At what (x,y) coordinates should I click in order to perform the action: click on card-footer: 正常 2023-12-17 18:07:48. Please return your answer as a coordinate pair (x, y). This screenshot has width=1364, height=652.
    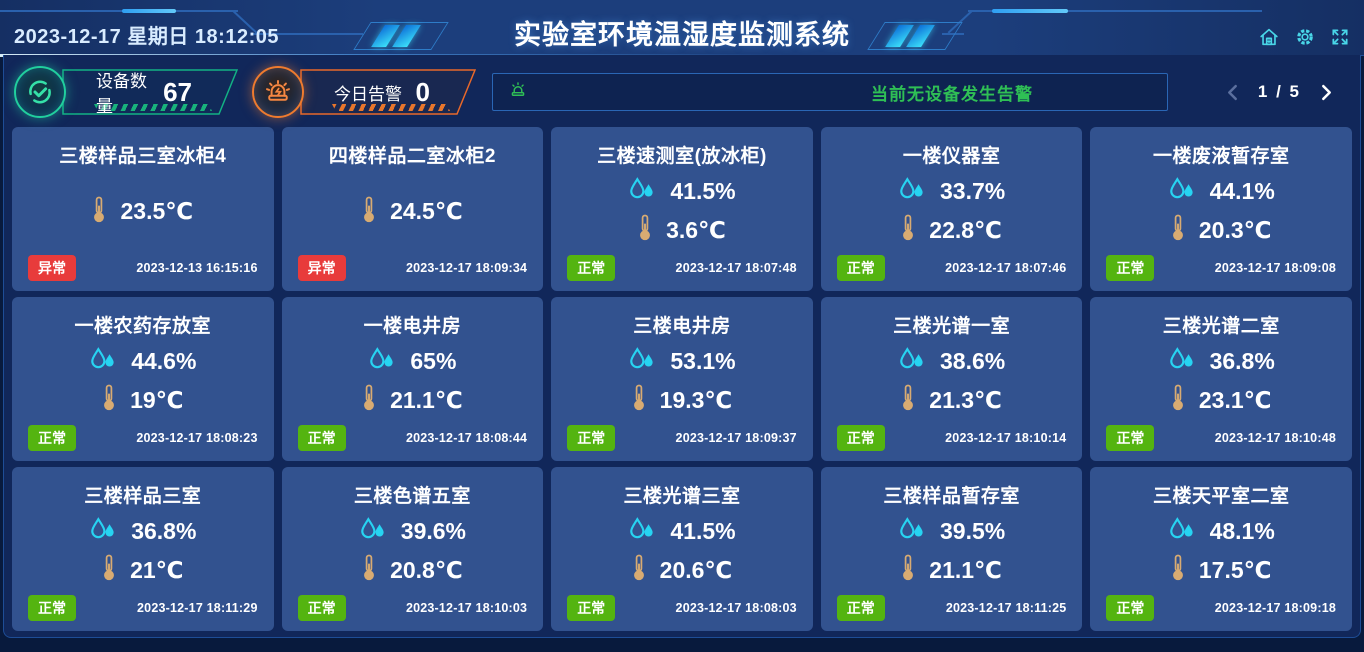
    Looking at the image, I should click on (682, 270).